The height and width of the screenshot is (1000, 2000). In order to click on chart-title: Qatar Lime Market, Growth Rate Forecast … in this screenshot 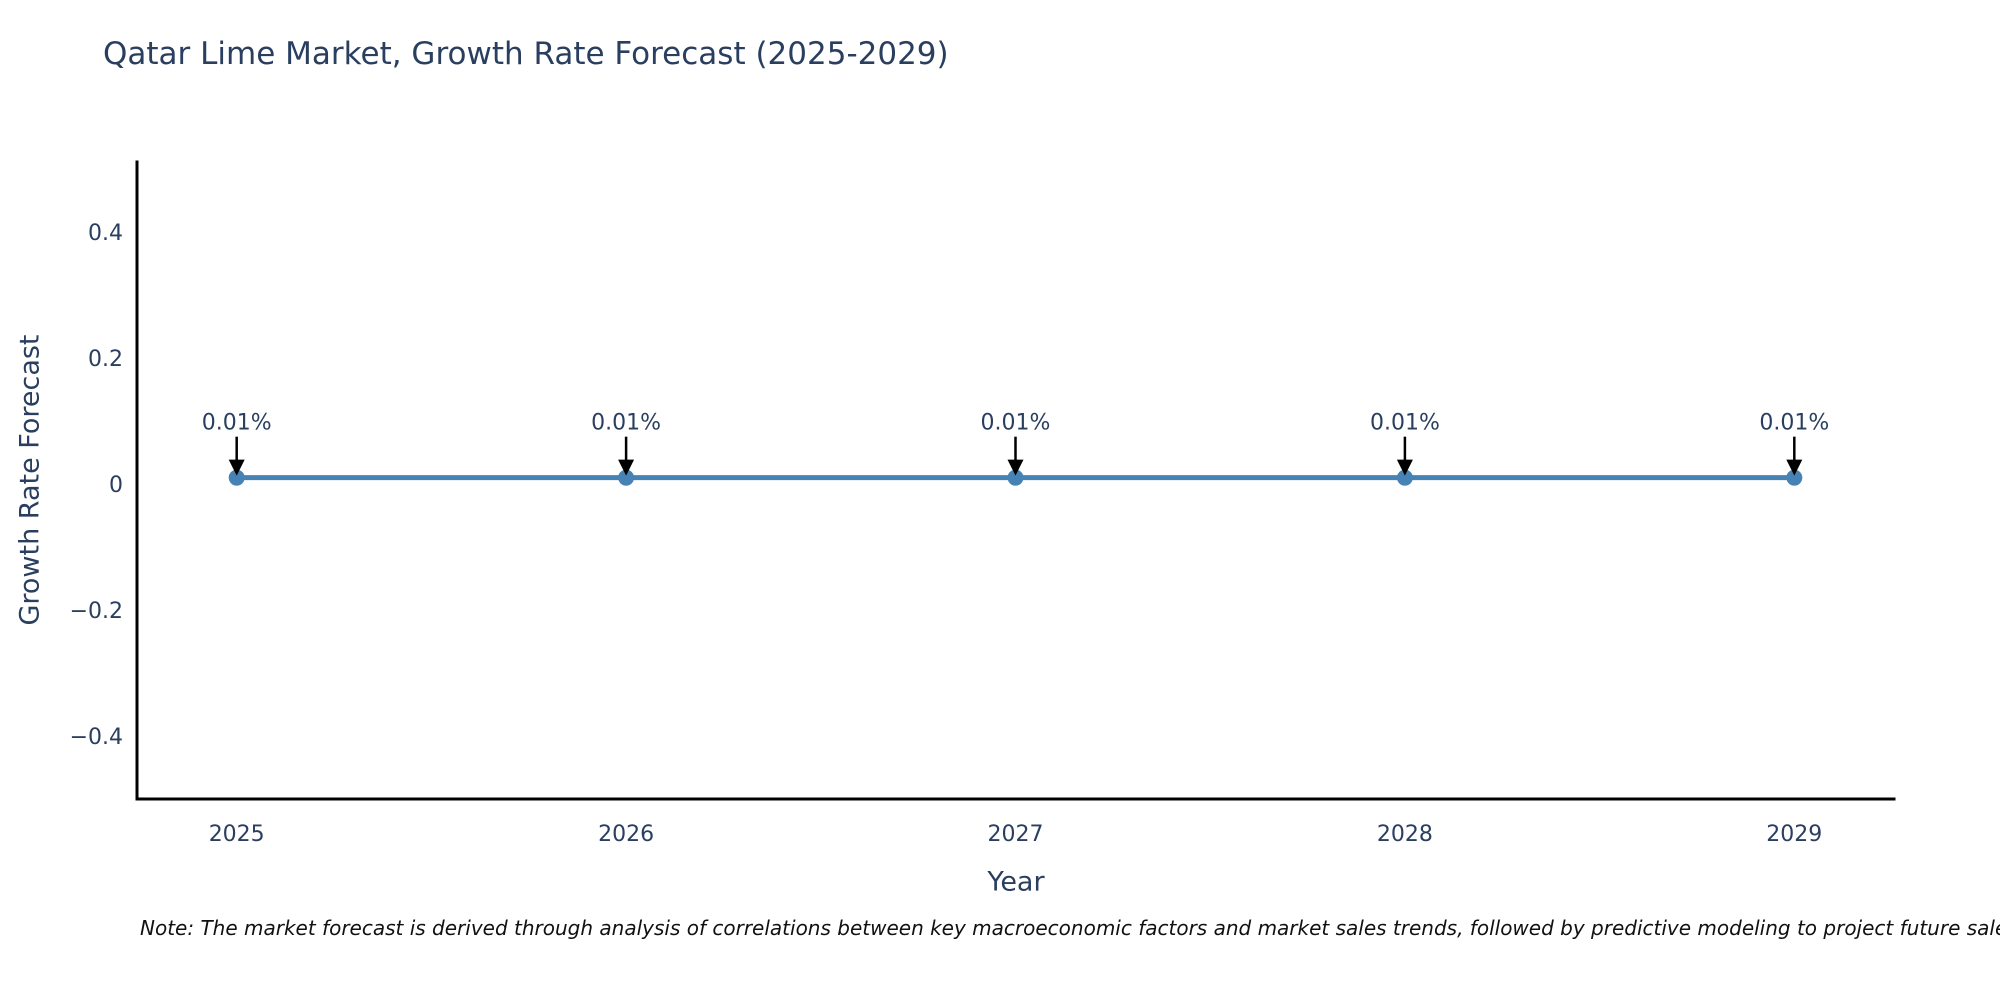, I will do `click(526, 54)`.